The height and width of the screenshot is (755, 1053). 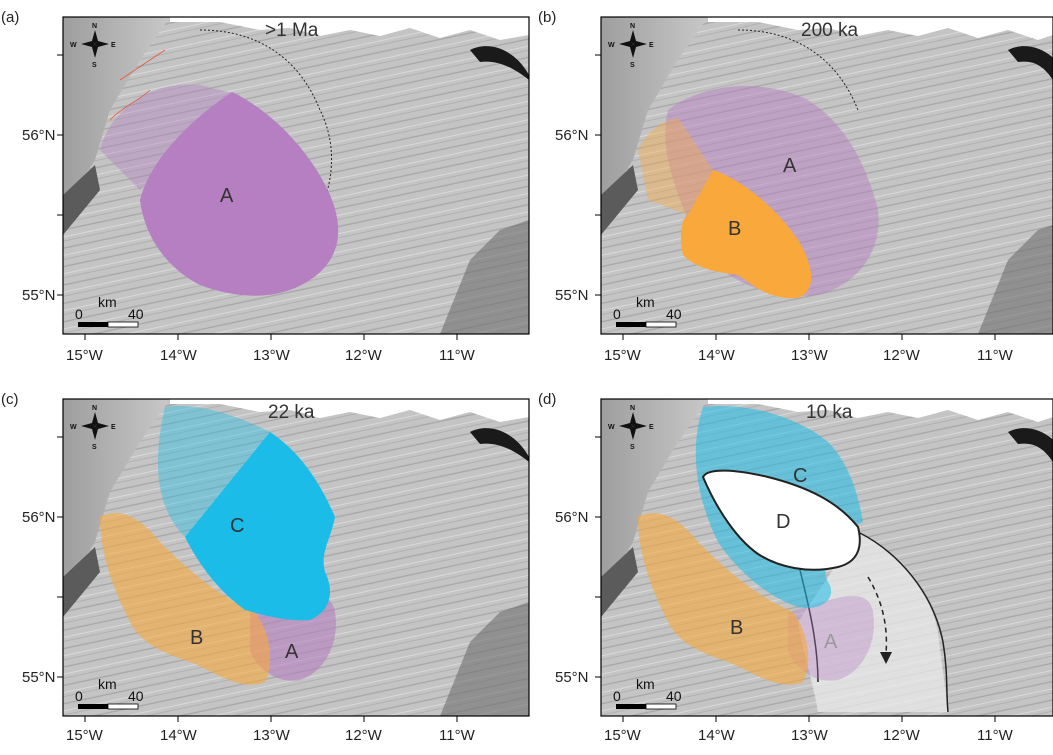 I want to click on age-label: >1 Ma, so click(x=292, y=30).